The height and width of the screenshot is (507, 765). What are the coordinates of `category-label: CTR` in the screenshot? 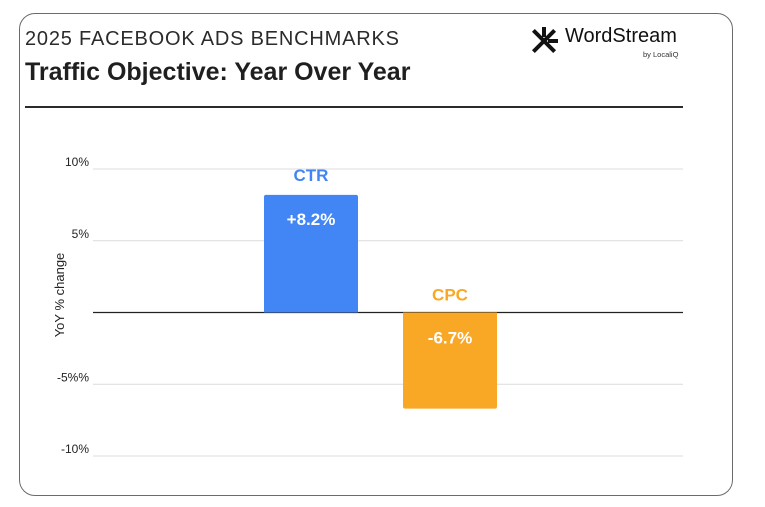 It's located at (311, 175).